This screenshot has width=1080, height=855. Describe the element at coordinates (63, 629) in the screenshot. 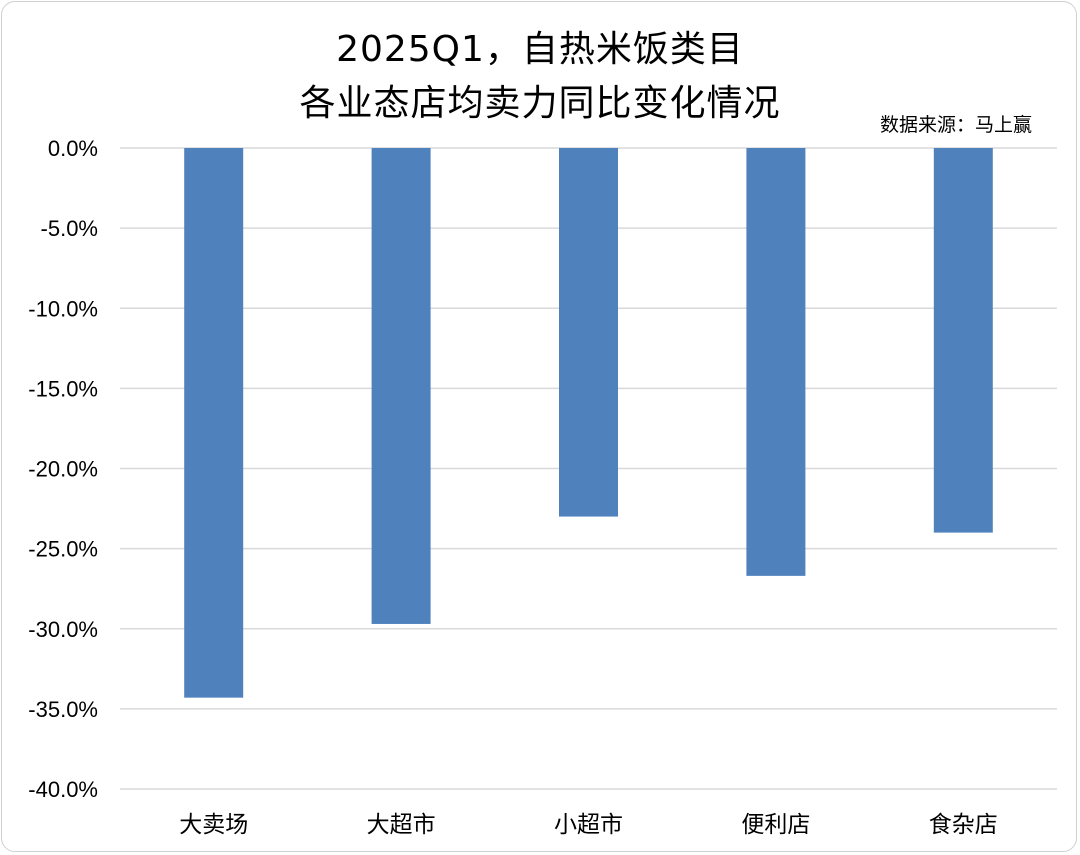

I see `y-tick-label: -30.0%` at that location.